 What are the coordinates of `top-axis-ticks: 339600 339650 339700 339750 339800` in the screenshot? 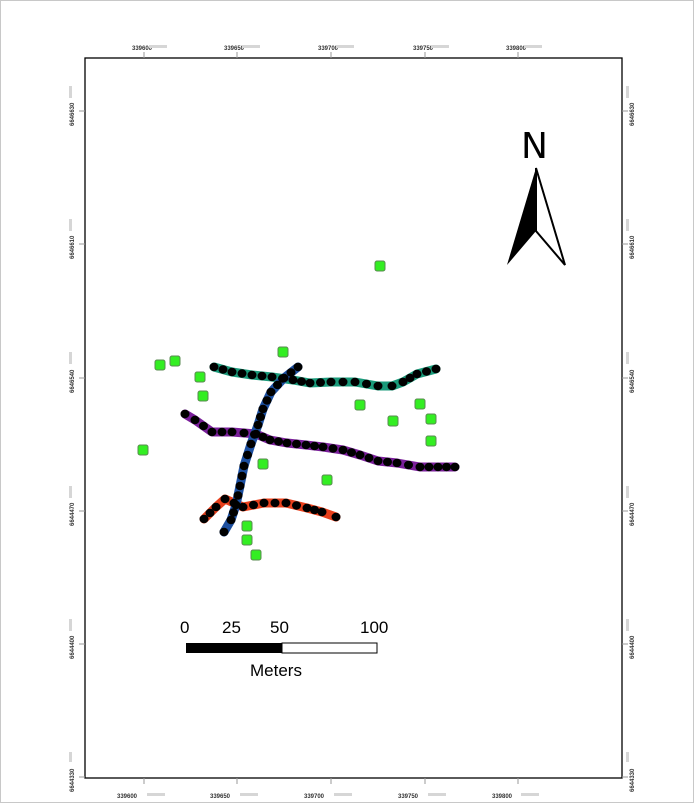 It's located at (337, 51).